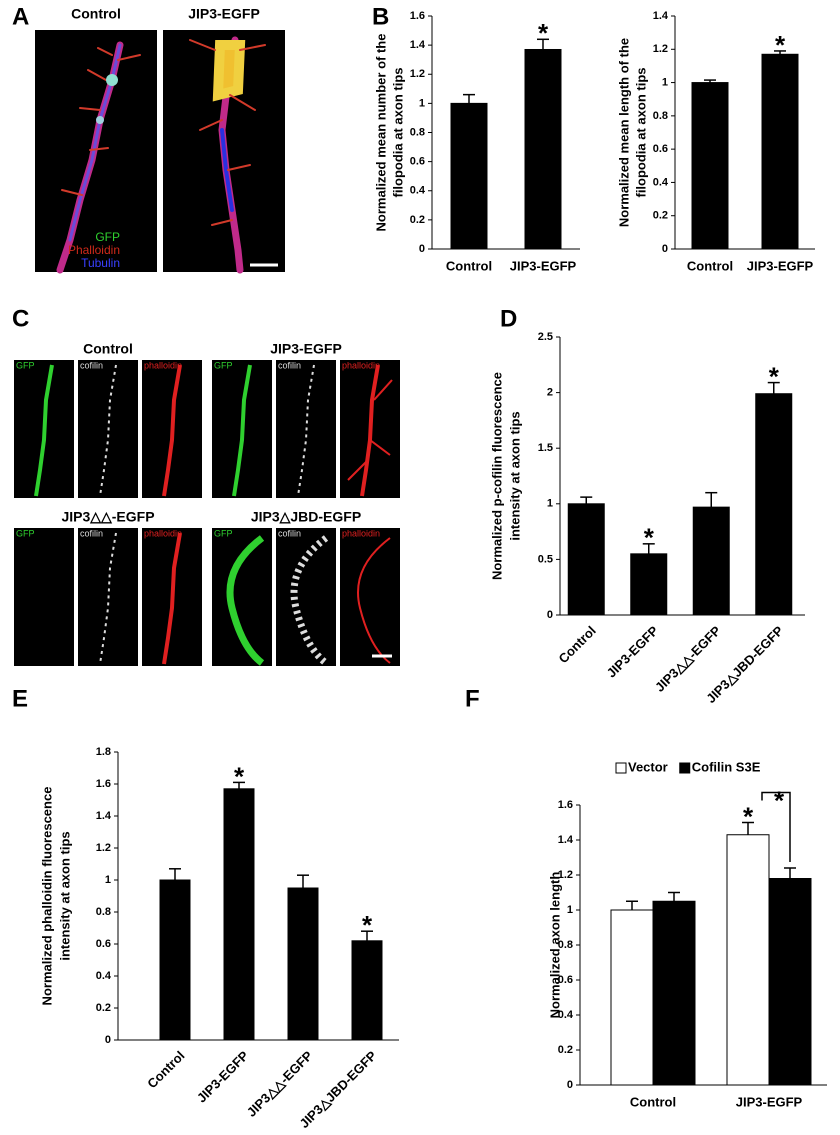 The width and height of the screenshot is (840, 1135). What do you see at coordinates (554, 945) in the screenshot?
I see `y-axis-label: Normalized axon length` at bounding box center [554, 945].